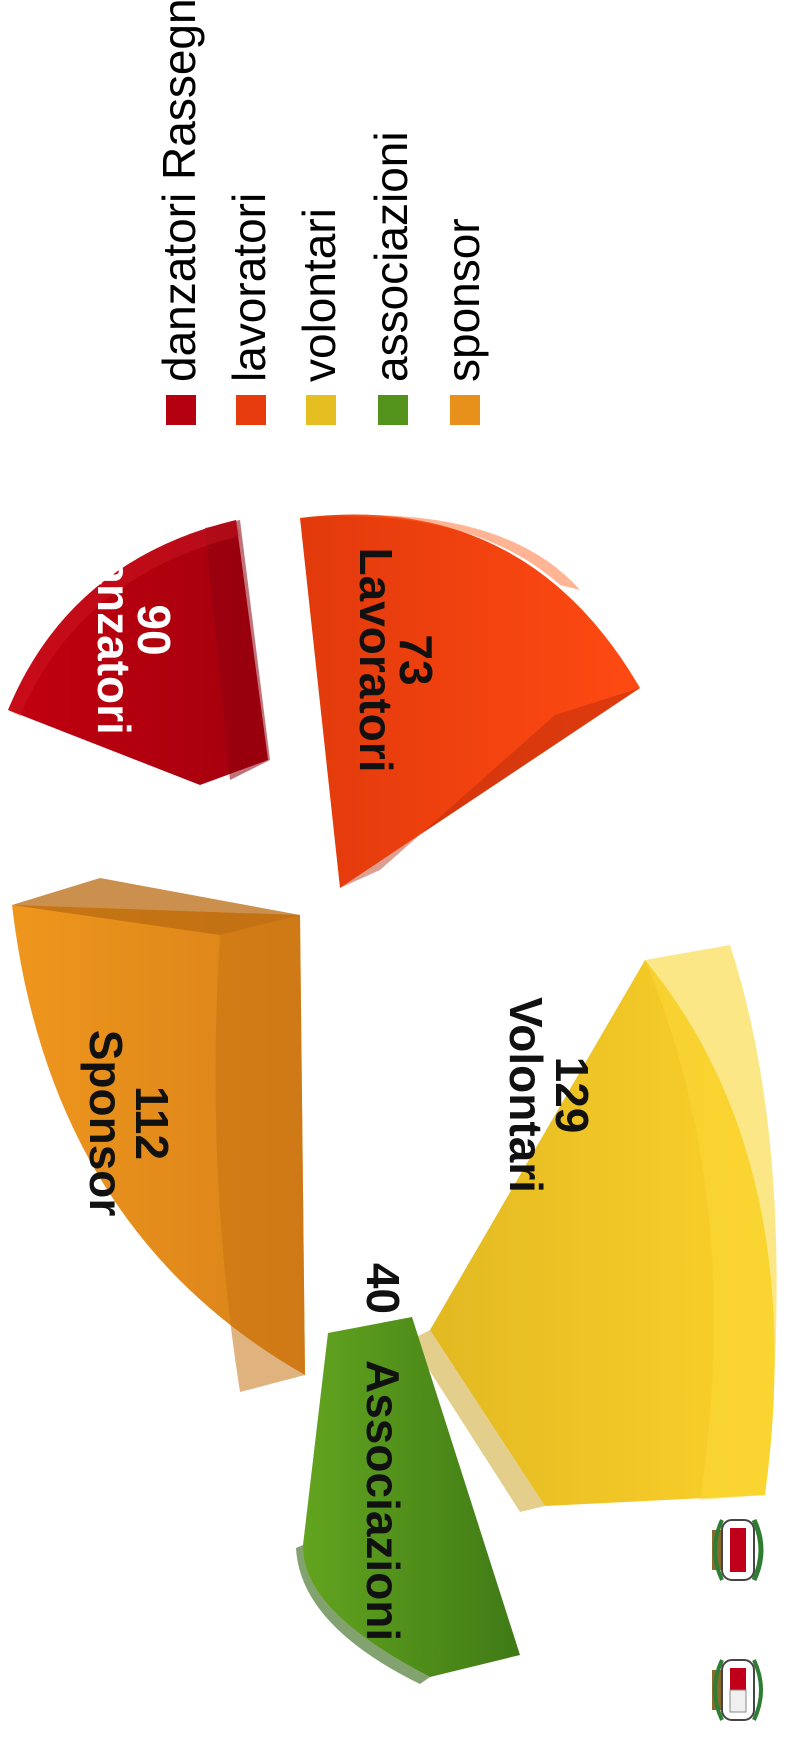  I want to click on label-associazioni-value: 40, so click(383, 1288).